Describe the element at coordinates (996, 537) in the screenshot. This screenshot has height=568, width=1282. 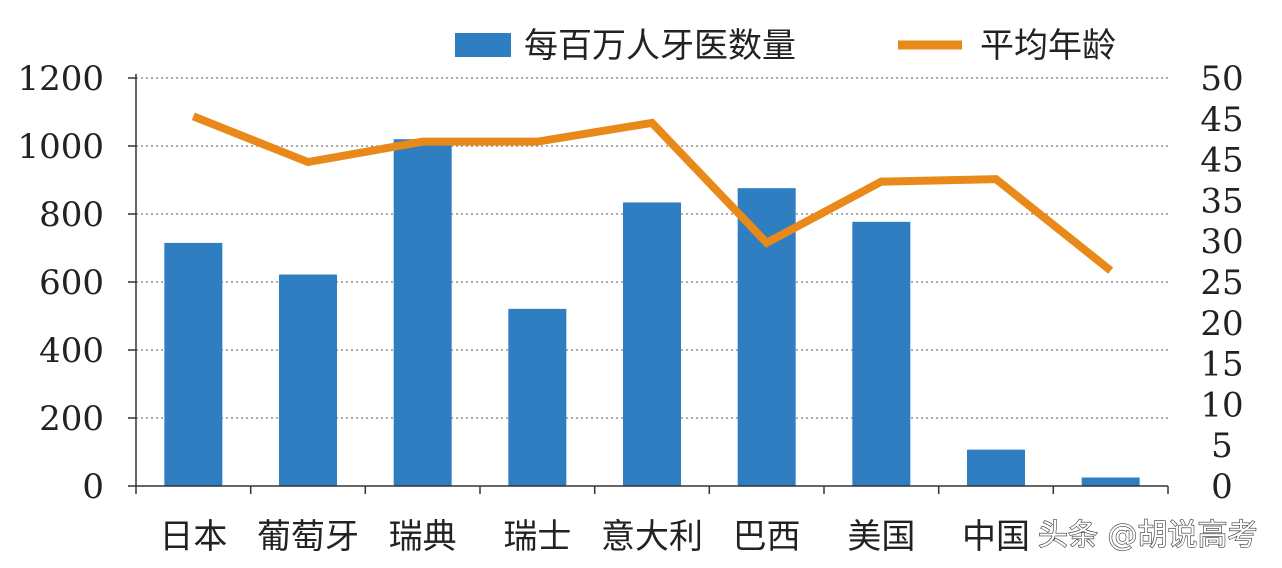
I see `category-label: 中国` at that location.